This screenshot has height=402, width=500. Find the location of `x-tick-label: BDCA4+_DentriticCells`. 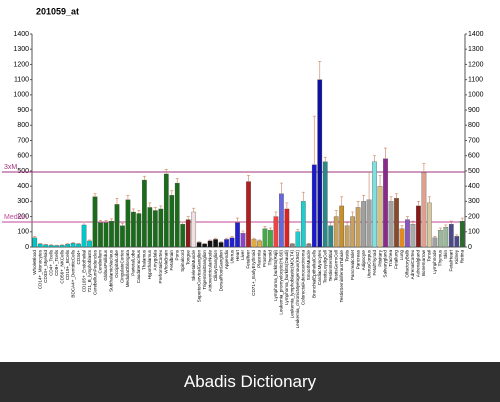

x-tick-label: BDCA4+_DentriticCells is located at coordinates (72, 273).